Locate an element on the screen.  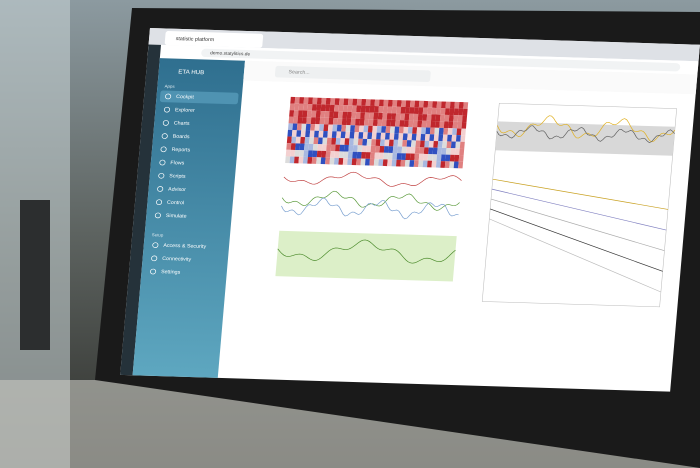
nav-item: Reports is located at coordinates (181, 150).